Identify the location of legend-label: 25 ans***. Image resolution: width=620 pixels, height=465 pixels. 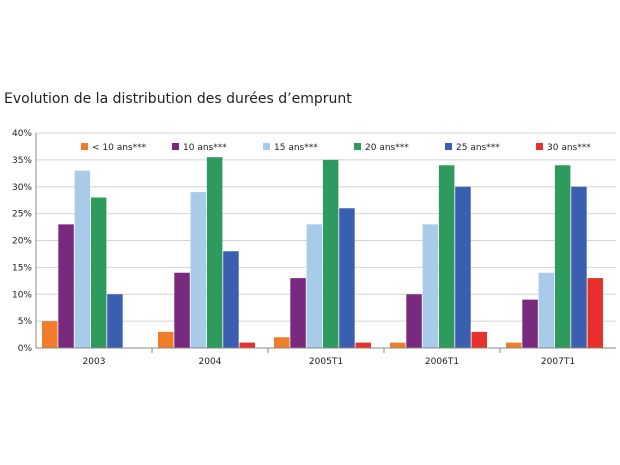
(478, 148).